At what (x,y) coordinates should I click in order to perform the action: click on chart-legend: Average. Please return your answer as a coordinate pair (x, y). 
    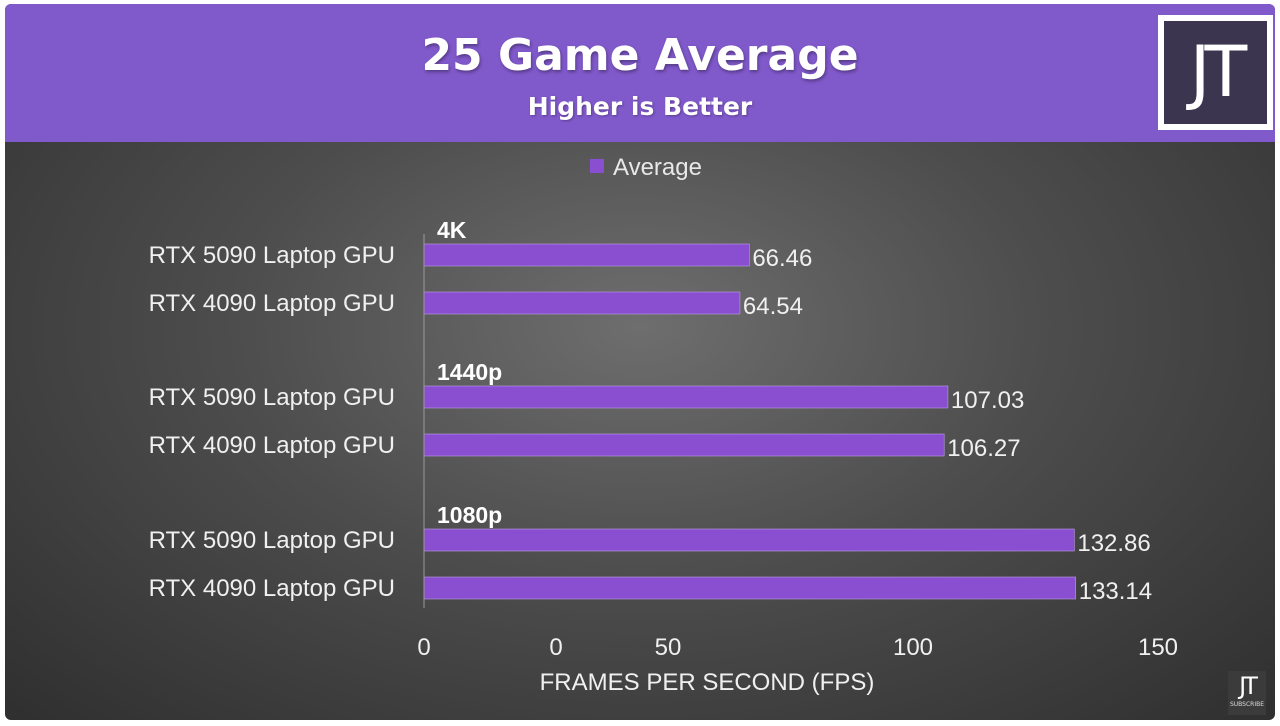
    Looking at the image, I should click on (646, 167).